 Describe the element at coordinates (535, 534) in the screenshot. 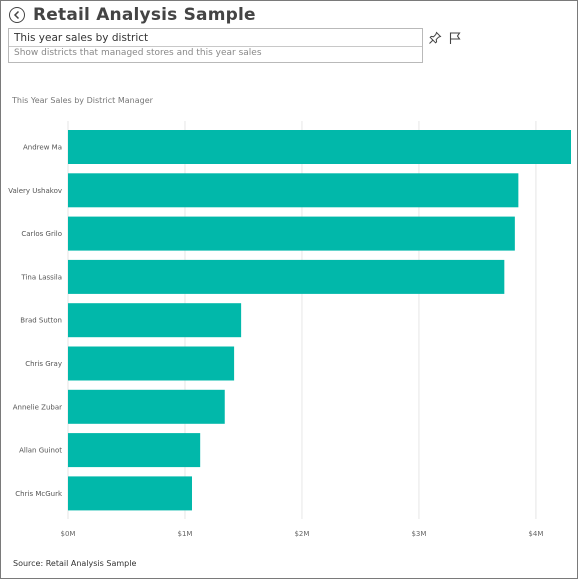

I see `x-tick-label: $4M` at that location.